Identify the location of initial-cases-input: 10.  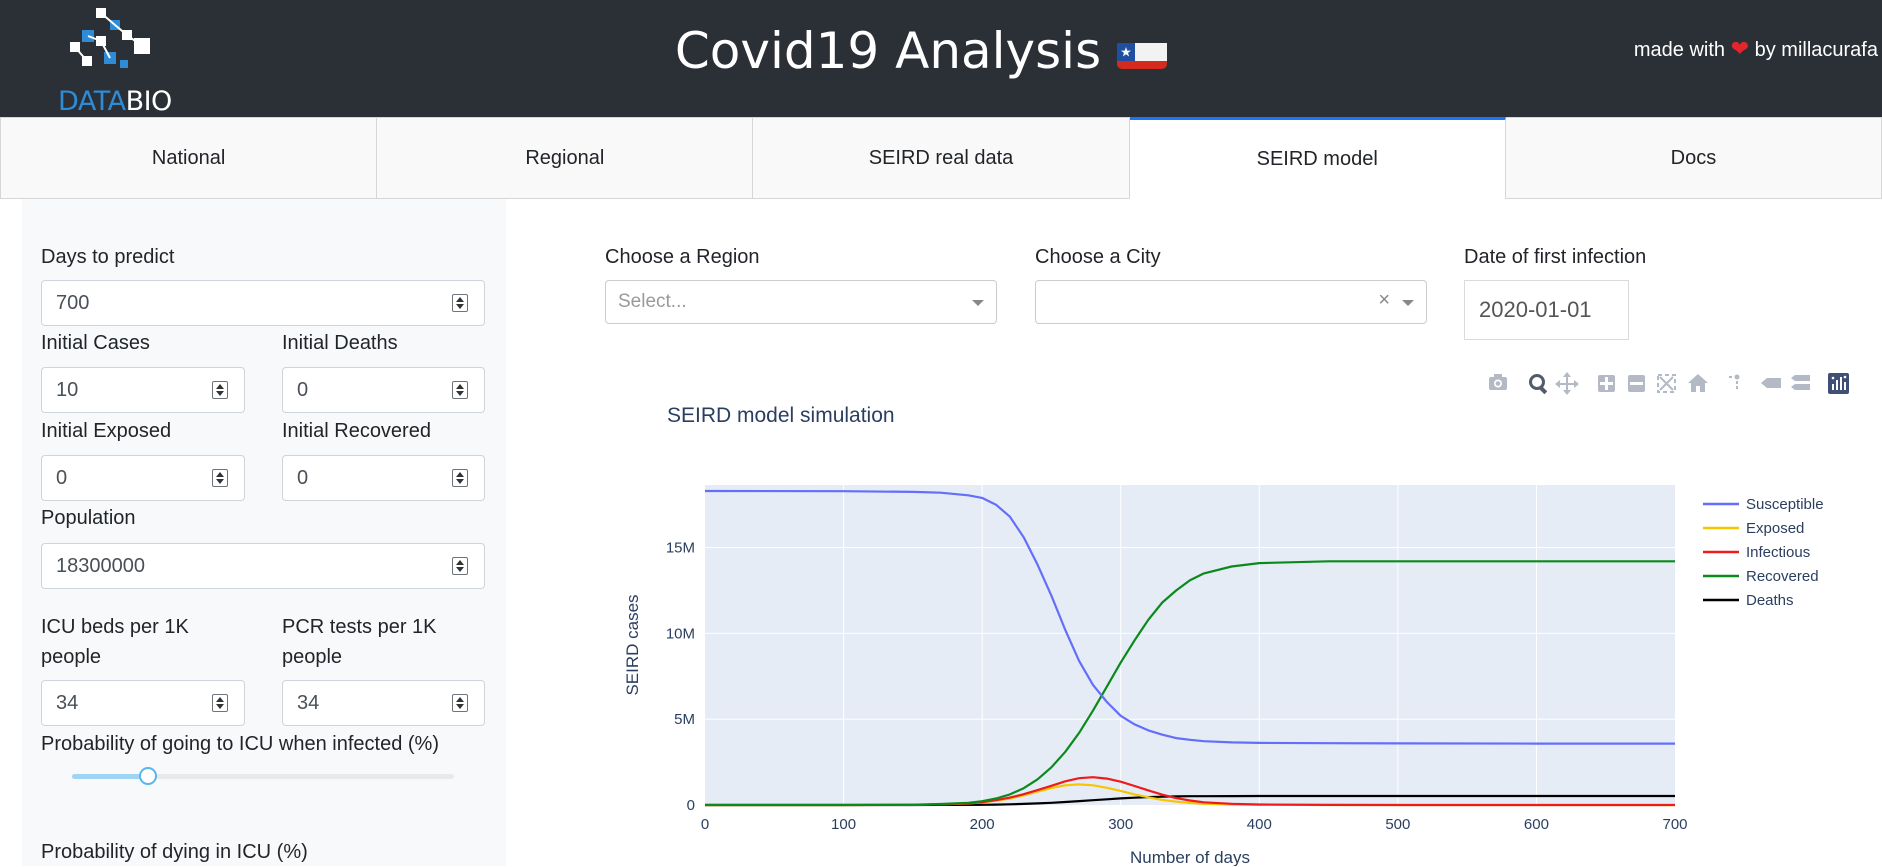
(143, 390).